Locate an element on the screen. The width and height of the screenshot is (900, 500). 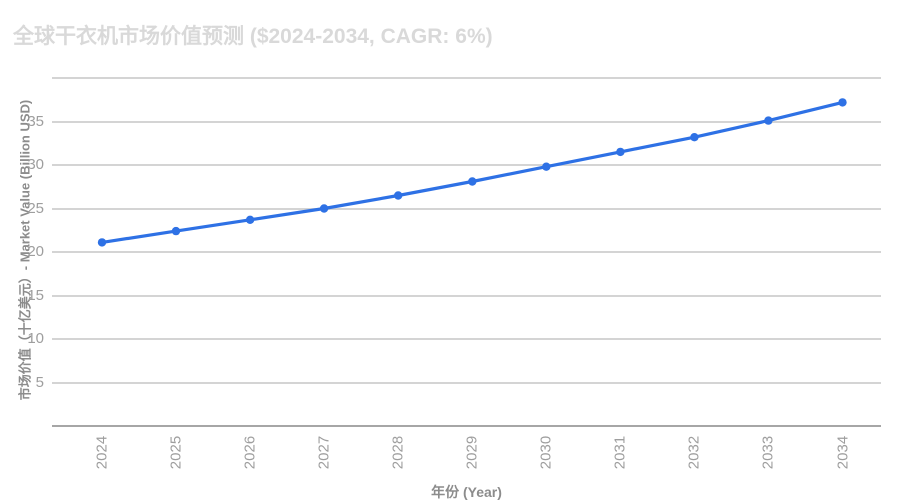
x-tick-label-2032: 2032 is located at coordinates (694, 452).